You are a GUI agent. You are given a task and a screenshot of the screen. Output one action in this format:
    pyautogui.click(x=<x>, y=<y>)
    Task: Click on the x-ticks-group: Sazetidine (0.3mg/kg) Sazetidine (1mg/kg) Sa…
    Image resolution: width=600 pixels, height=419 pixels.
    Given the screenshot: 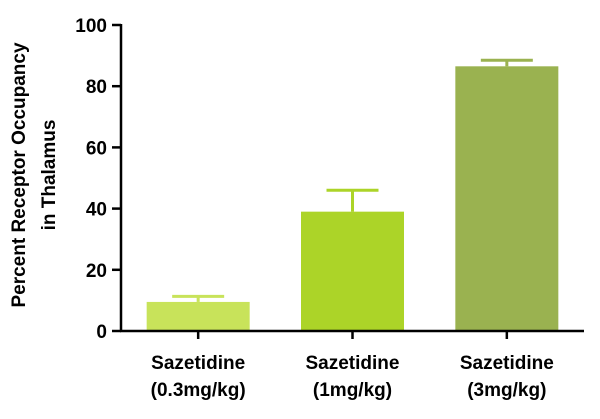 What is the action you would take?
    pyautogui.click(x=352, y=366)
    